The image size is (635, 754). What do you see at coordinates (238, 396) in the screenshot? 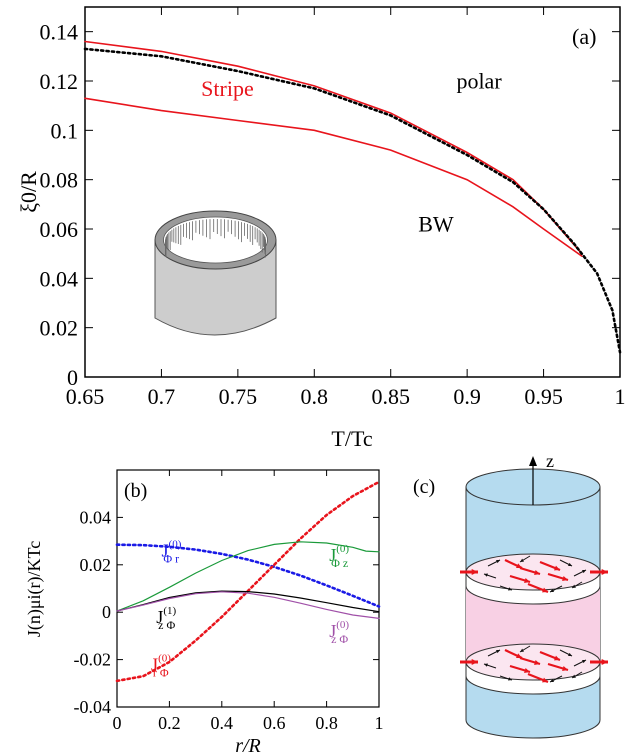
I see `panel-a-xtick-label: 0.75` at bounding box center [238, 396].